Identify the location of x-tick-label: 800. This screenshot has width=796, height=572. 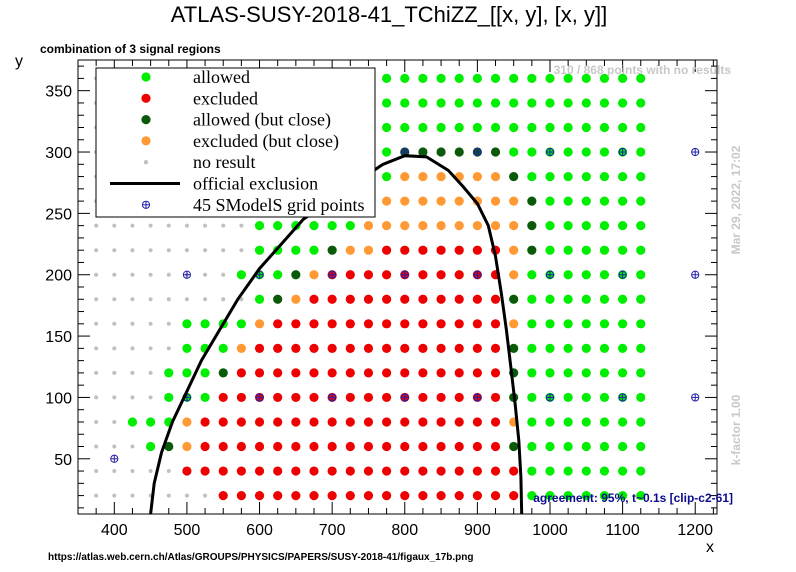
(404, 530).